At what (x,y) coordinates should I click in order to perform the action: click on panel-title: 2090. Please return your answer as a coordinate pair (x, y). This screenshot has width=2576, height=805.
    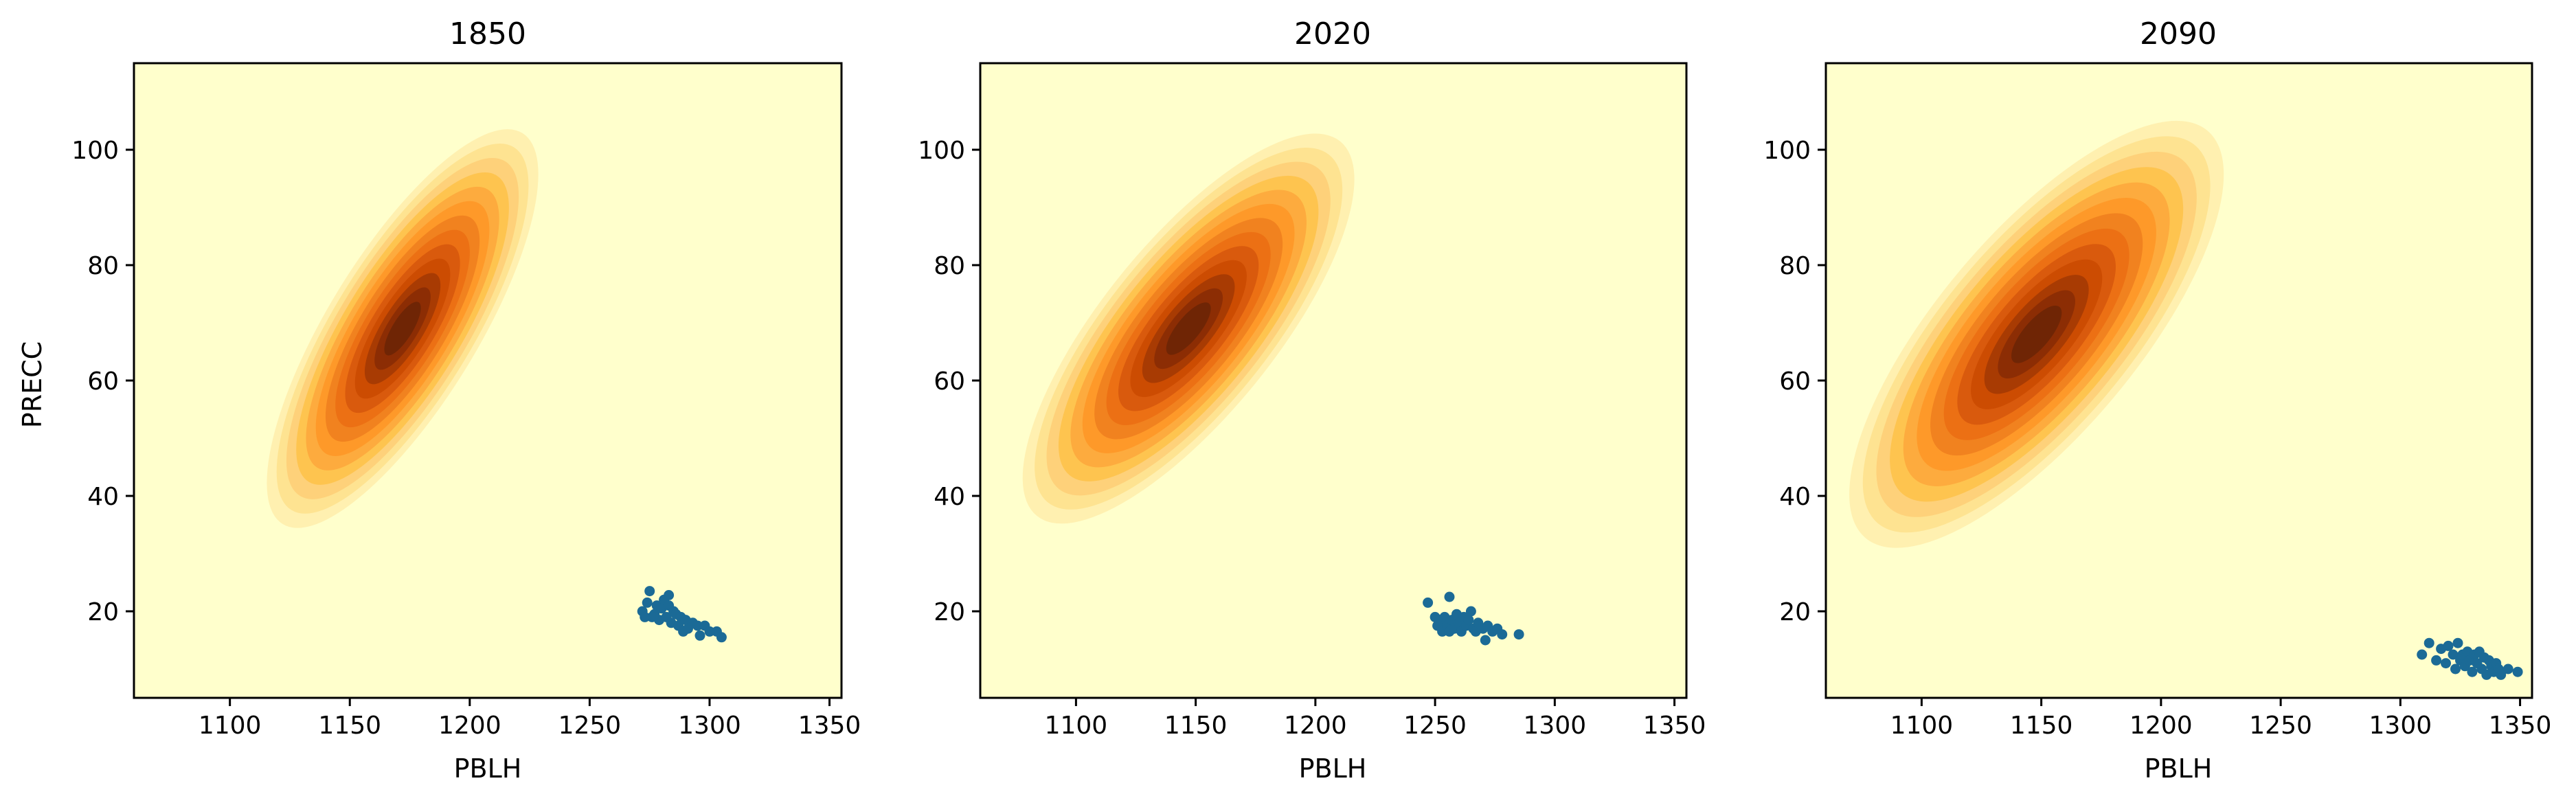
    Looking at the image, I should click on (2178, 34).